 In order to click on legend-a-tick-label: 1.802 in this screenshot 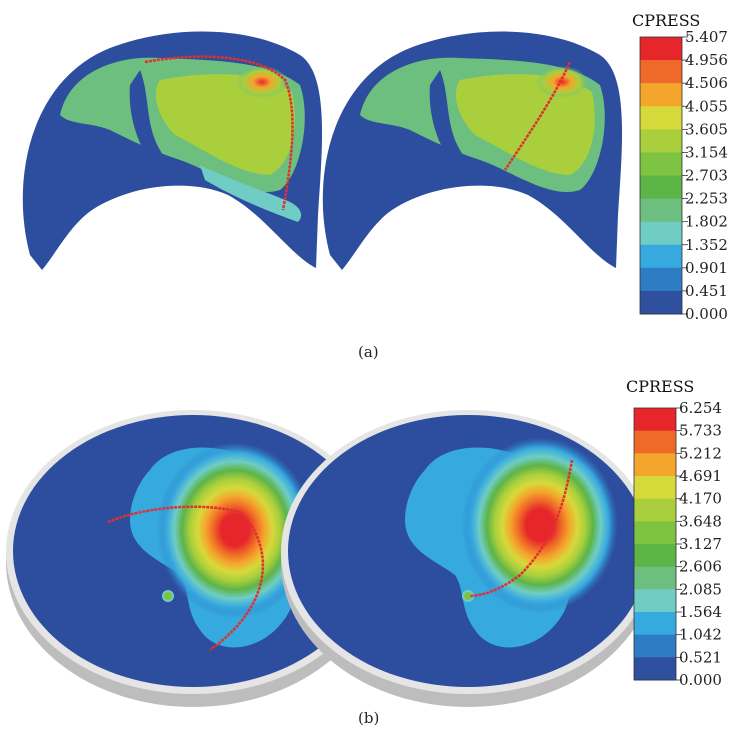, I will do `click(706, 222)`.